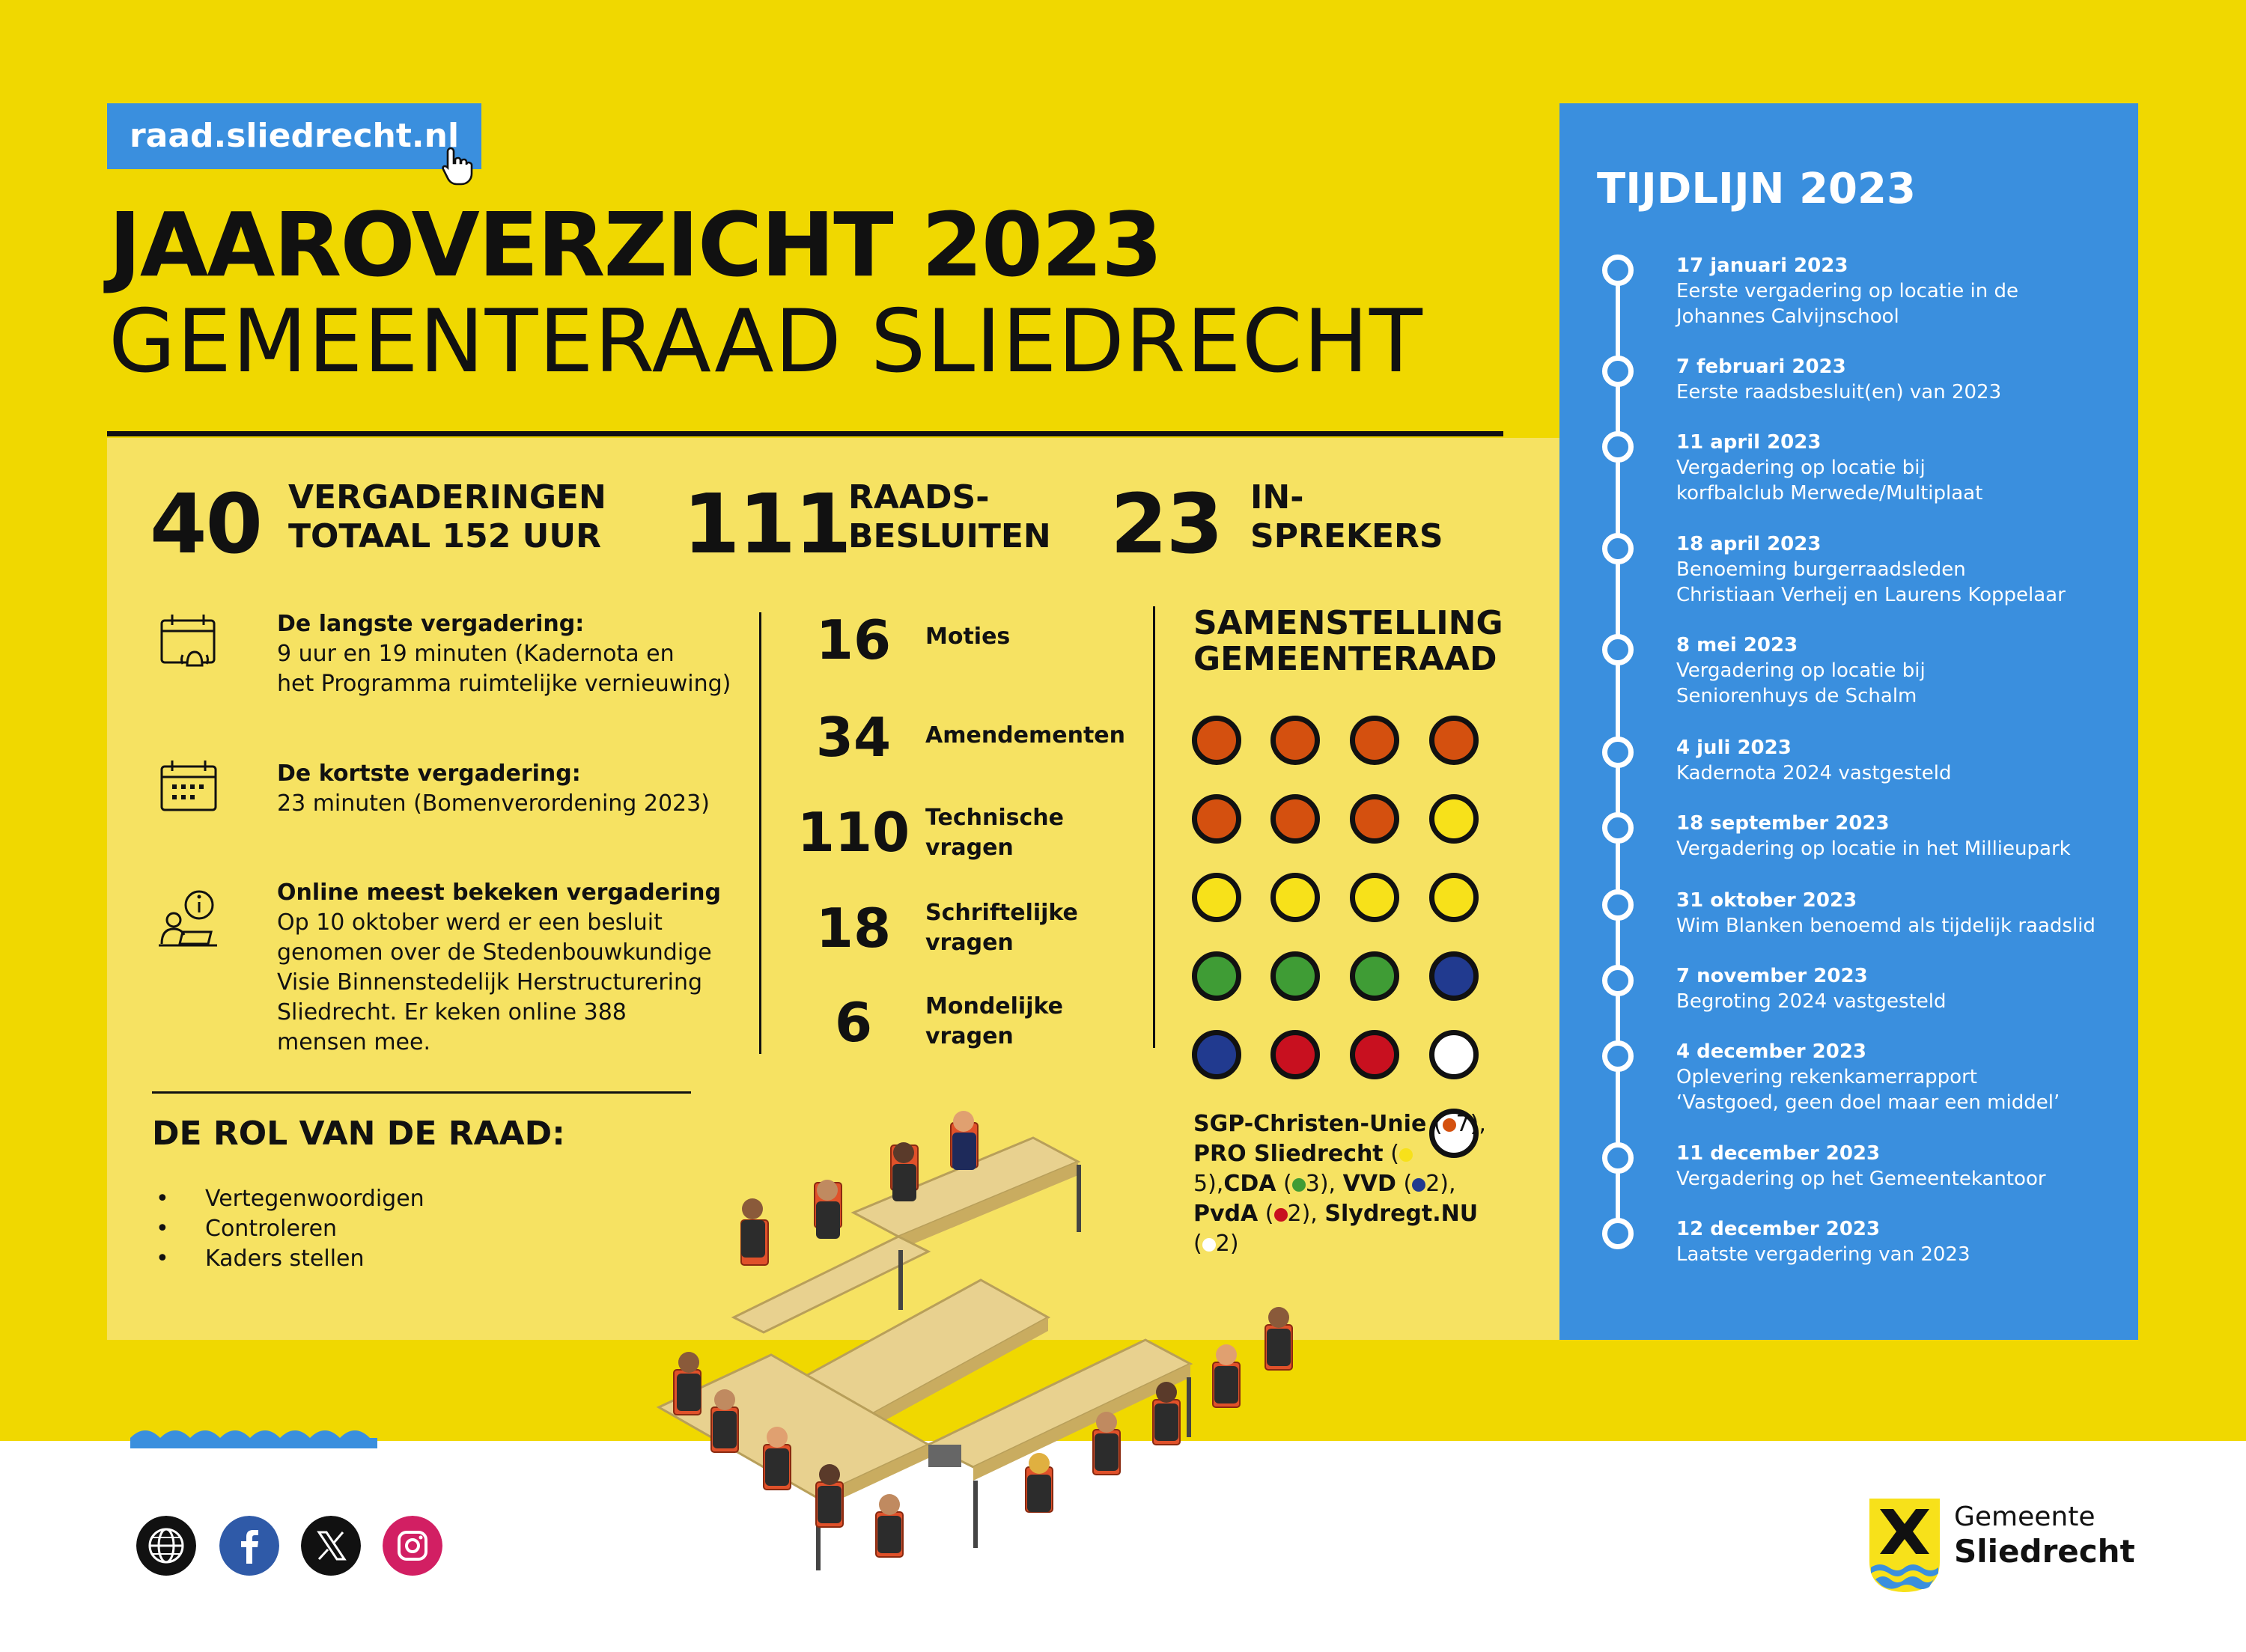 This screenshot has width=2246, height=1652. I want to click on most-viewed-heading: Online meest bekeken vergadering, so click(499, 893).